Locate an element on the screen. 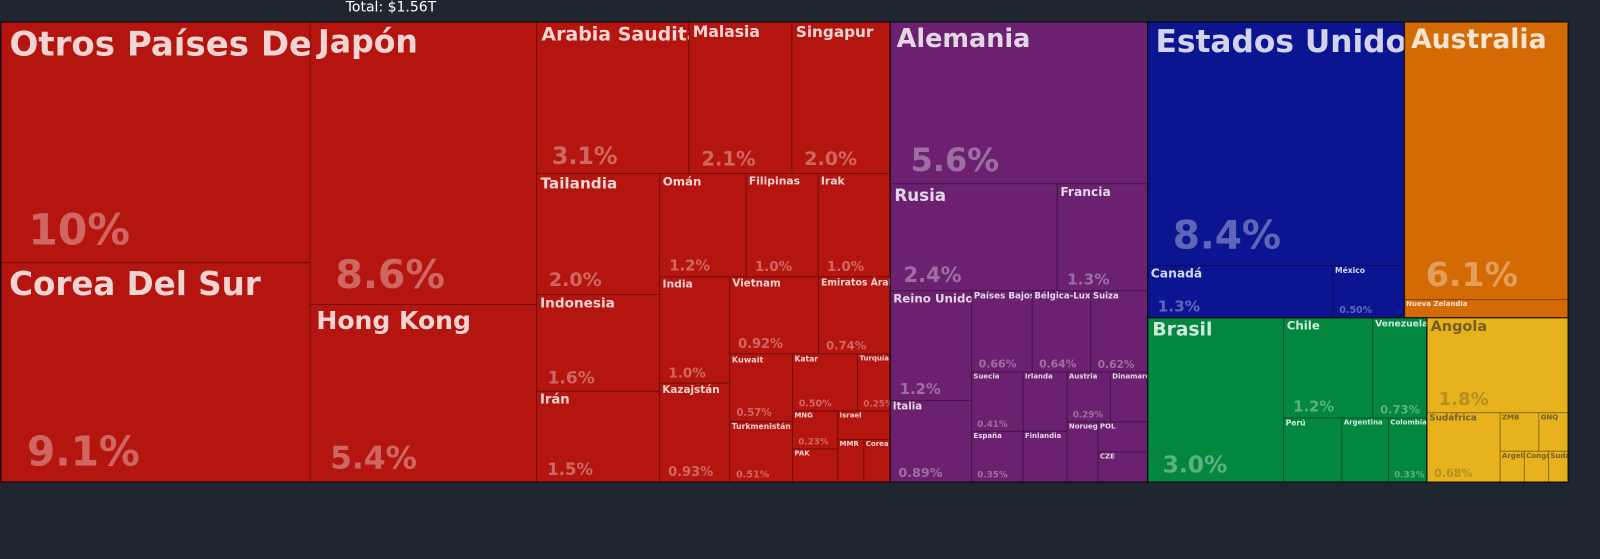 This screenshot has height=559, width=1600. tile-label: Emiratos Árabes Unidos is located at coordinates (883, 283).